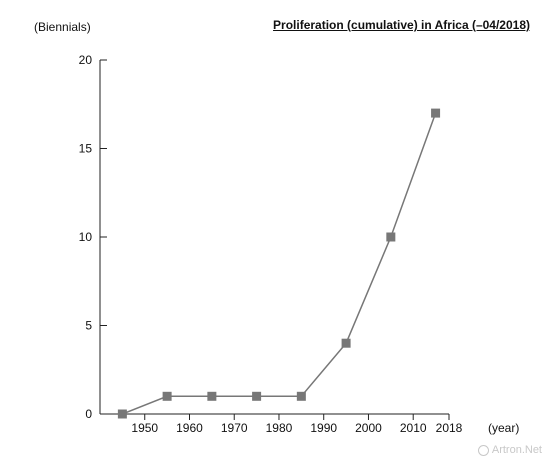  What do you see at coordinates (279, 428) in the screenshot?
I see `x-tick-label: 1980` at bounding box center [279, 428].